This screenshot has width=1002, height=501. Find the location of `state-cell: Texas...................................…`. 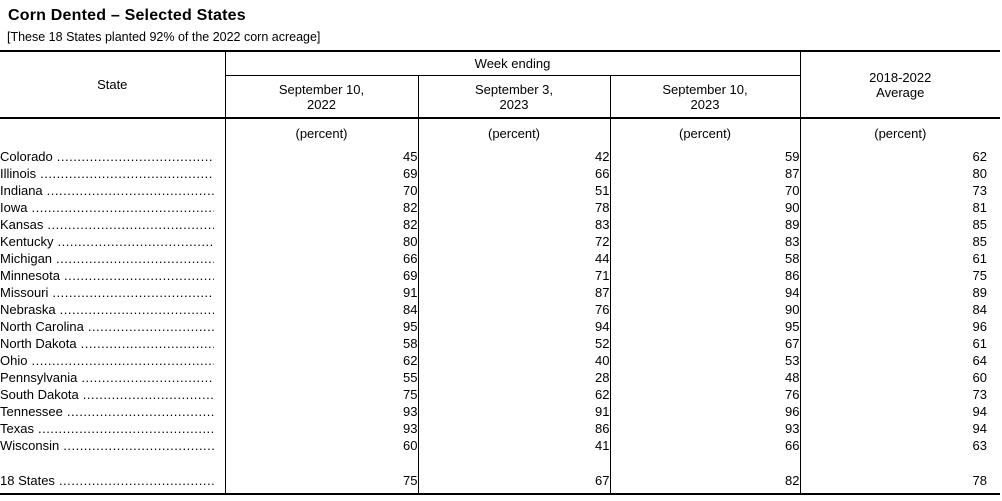

state-cell: Texas...................................… is located at coordinates (113, 428).